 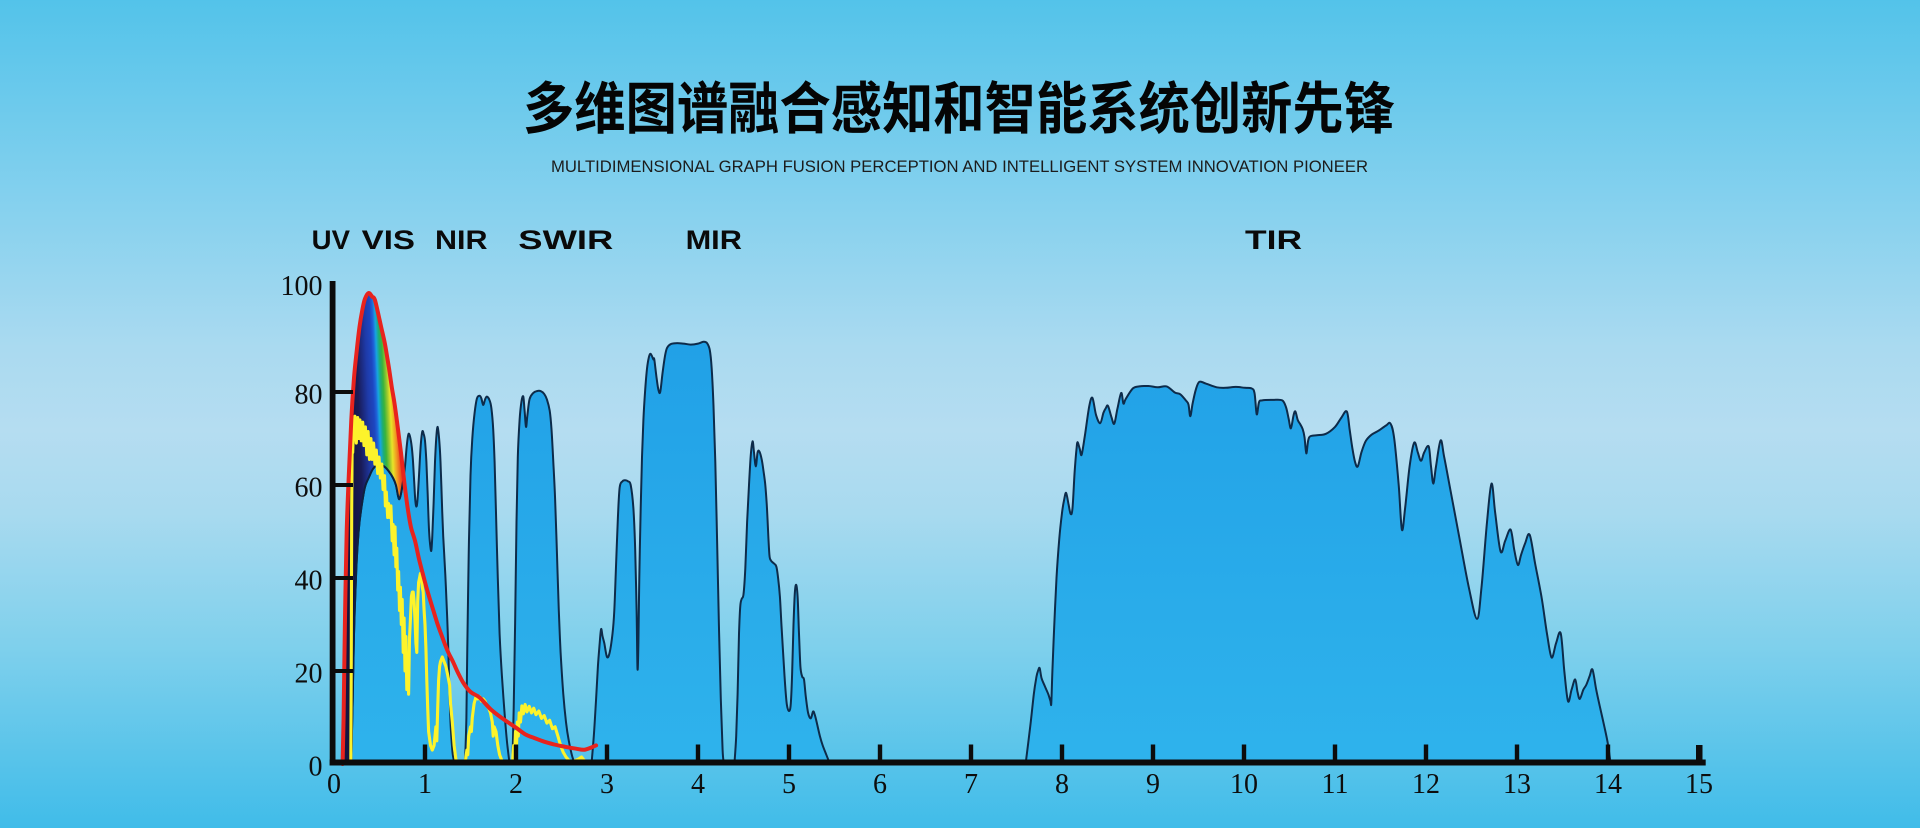 What do you see at coordinates (789, 784) in the screenshot?
I see `svg-text: 5` at bounding box center [789, 784].